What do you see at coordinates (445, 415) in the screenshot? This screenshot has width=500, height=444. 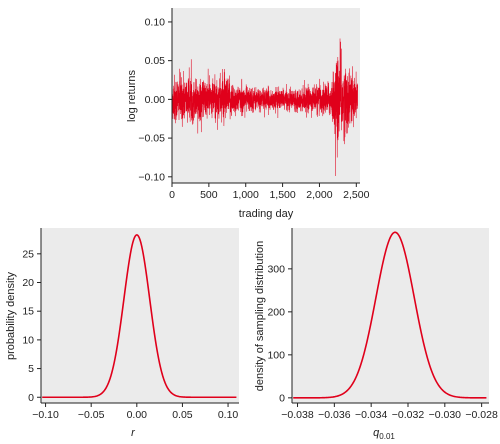 I see `sampling-x-tick-label: −0.030` at bounding box center [445, 415].